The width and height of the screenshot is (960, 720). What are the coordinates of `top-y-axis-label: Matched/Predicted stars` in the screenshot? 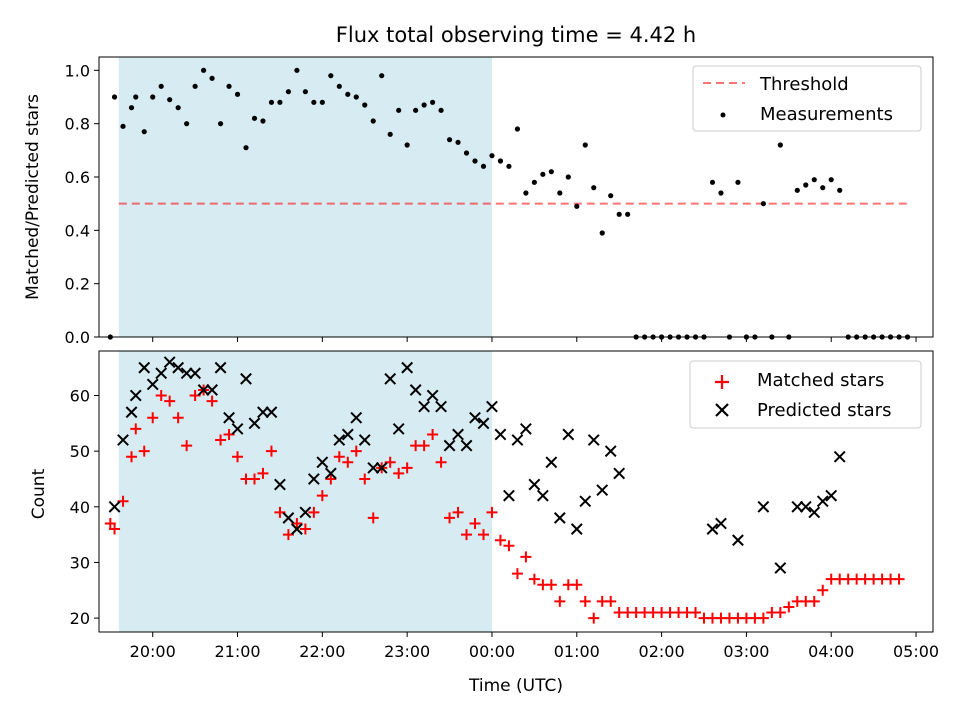 It's located at (33, 197).